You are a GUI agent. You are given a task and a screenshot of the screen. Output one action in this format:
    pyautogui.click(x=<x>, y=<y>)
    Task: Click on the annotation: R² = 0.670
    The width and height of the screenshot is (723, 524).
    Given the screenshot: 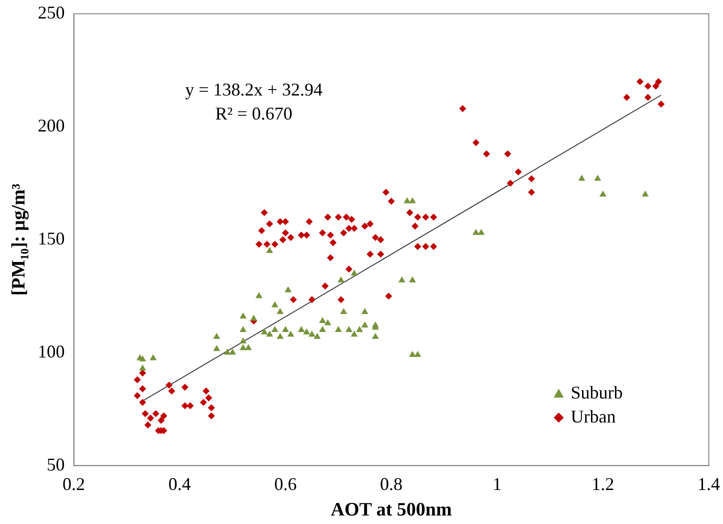 What is the action you would take?
    pyautogui.click(x=253, y=114)
    